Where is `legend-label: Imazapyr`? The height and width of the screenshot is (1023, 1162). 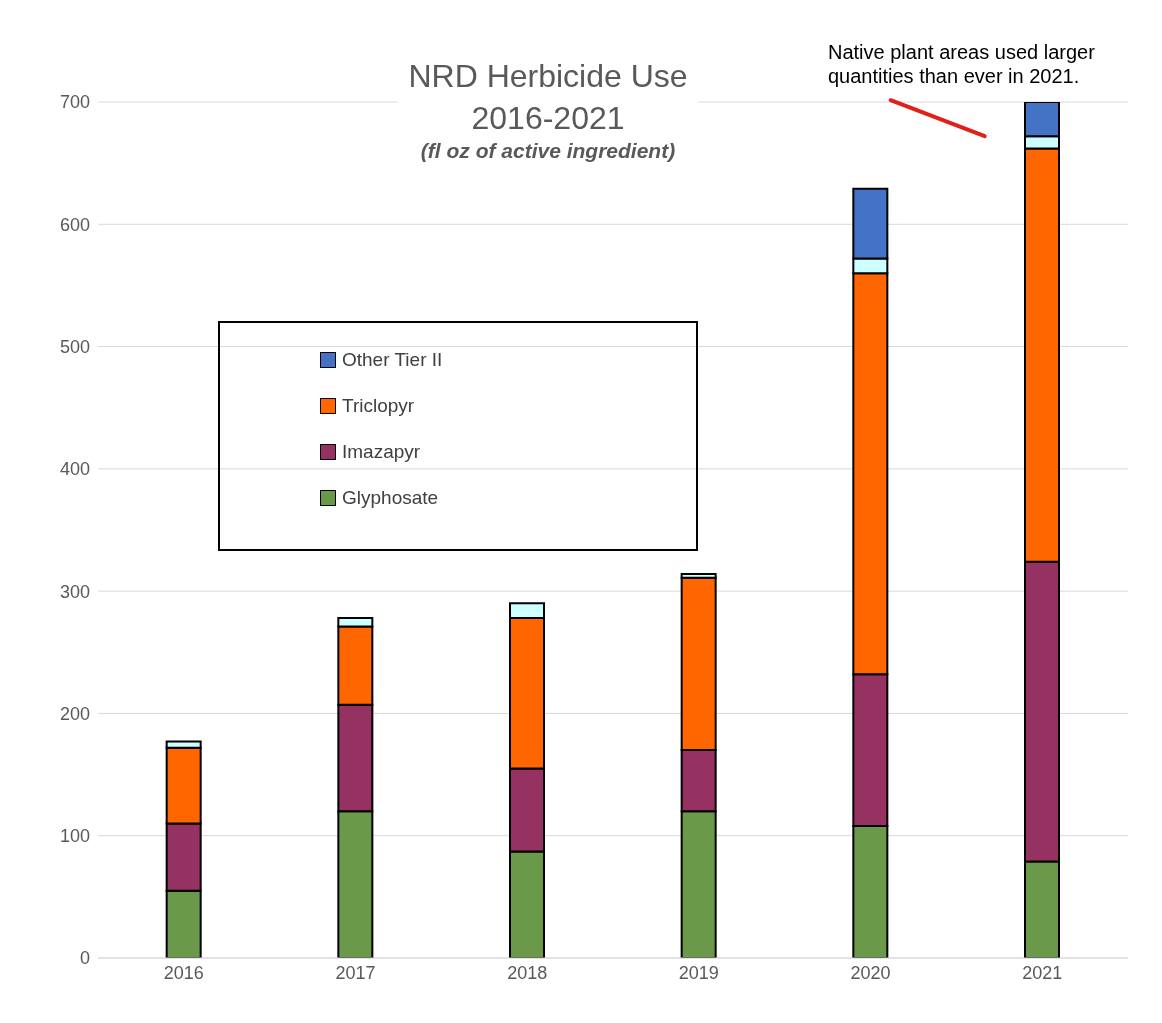
legend-label: Imazapyr is located at coordinates (381, 452).